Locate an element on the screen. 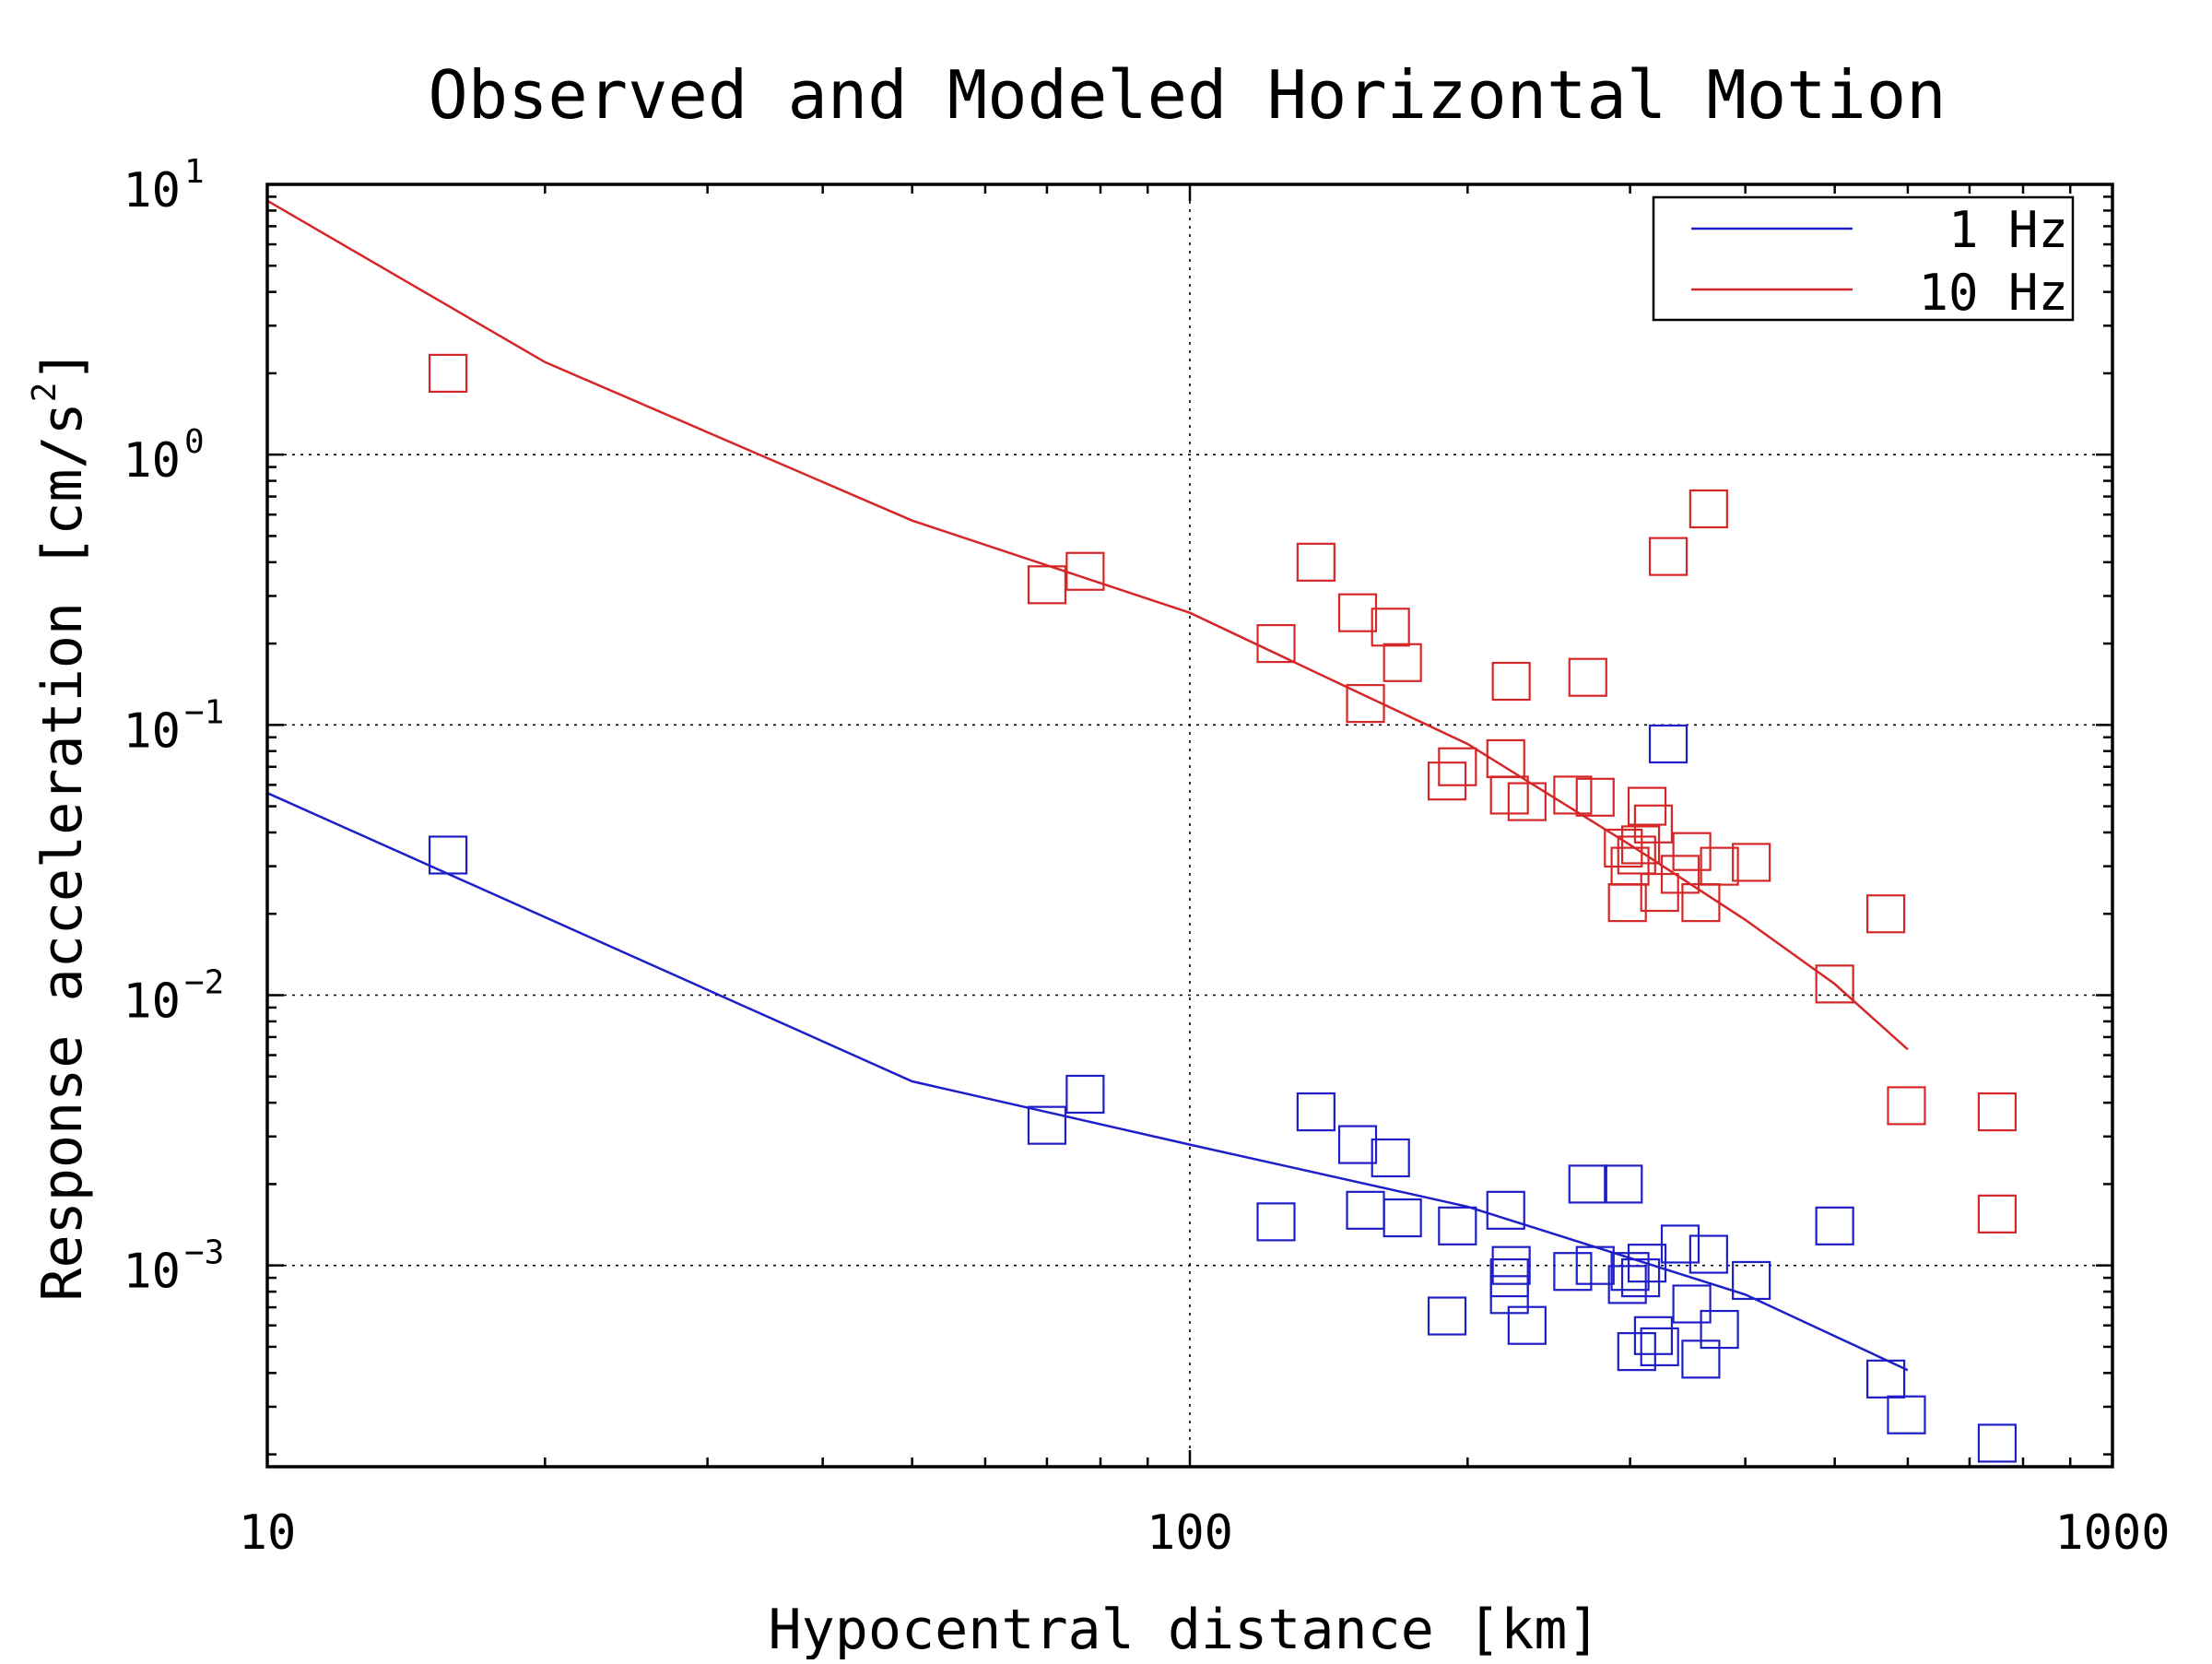  y-axis-label-end: ] is located at coordinates (62, 365).